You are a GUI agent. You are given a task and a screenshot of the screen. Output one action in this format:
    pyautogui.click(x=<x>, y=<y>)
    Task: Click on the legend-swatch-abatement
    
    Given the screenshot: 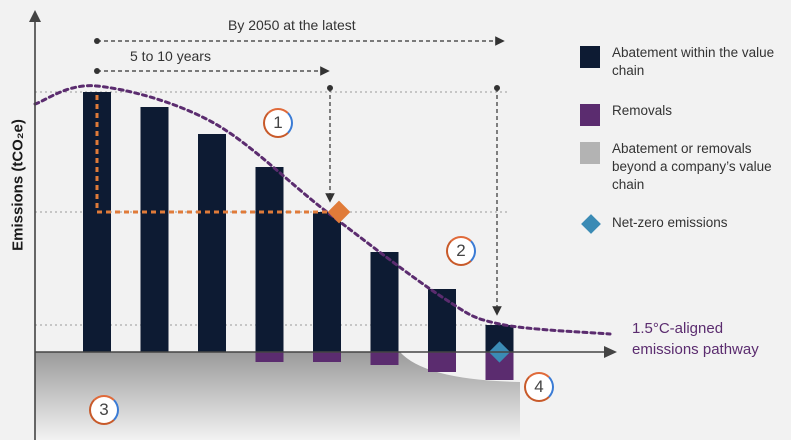 What is the action you would take?
    pyautogui.click(x=590, y=57)
    